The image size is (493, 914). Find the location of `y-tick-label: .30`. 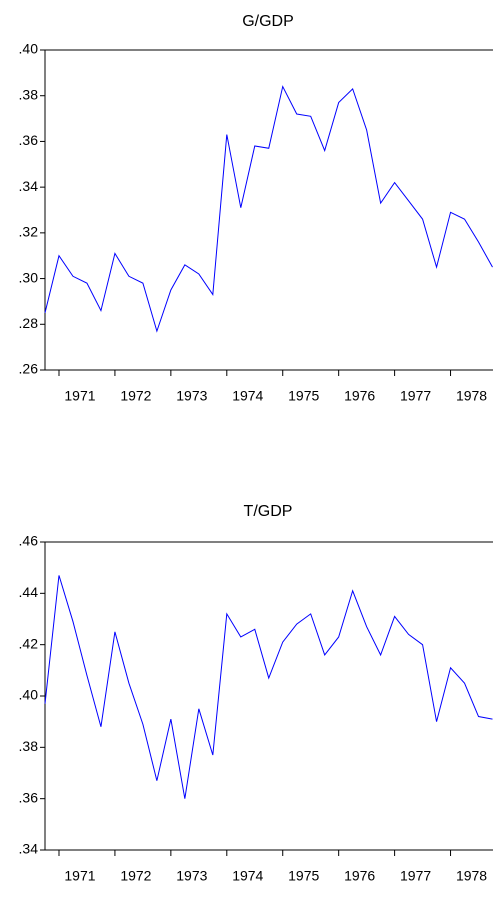

y-tick-label: .30 is located at coordinates (29, 277).